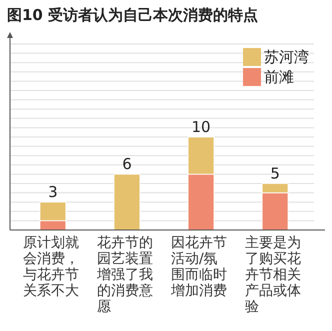  Describe the element at coordinates (275, 173) in the screenshot. I see `annotation: 5` at that location.